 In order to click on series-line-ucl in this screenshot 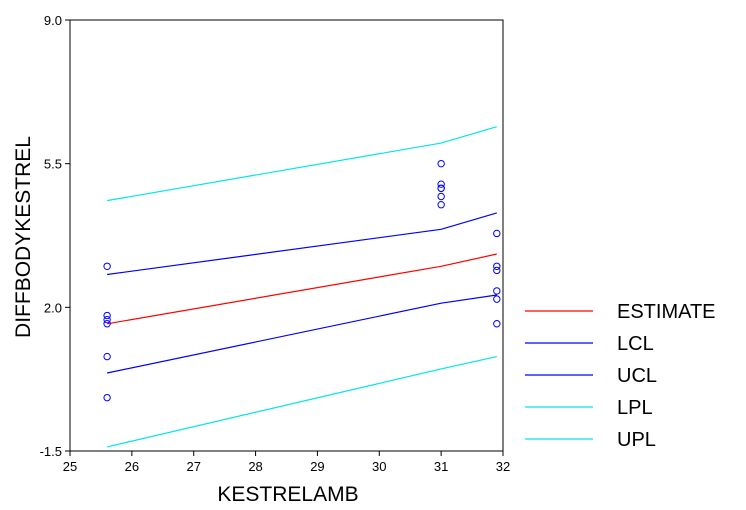, I will do `click(302, 244)`.